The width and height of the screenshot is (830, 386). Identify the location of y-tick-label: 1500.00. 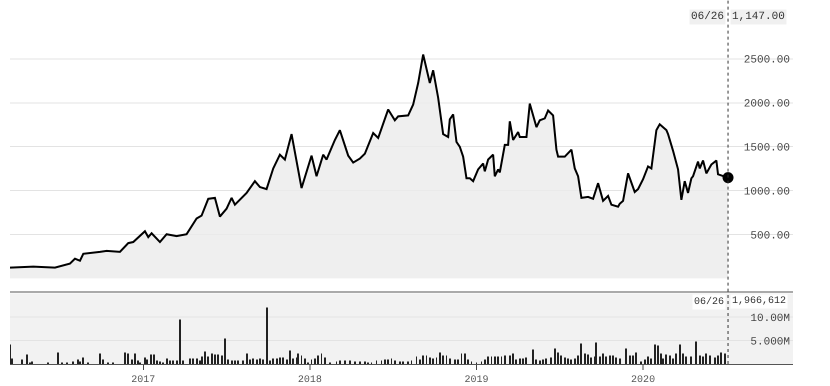
(767, 148).